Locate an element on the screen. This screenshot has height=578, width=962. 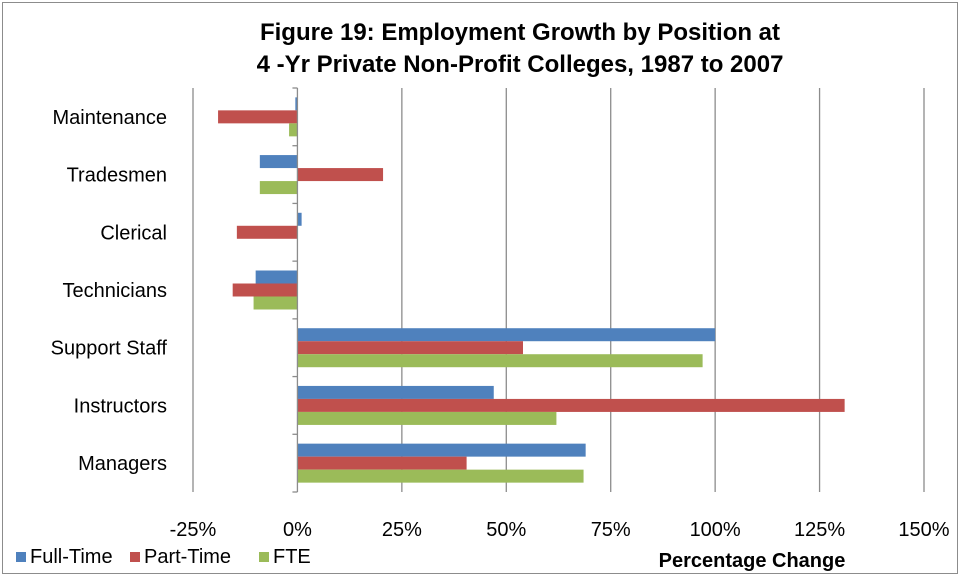
category-label: Maintenance is located at coordinates (109, 118).